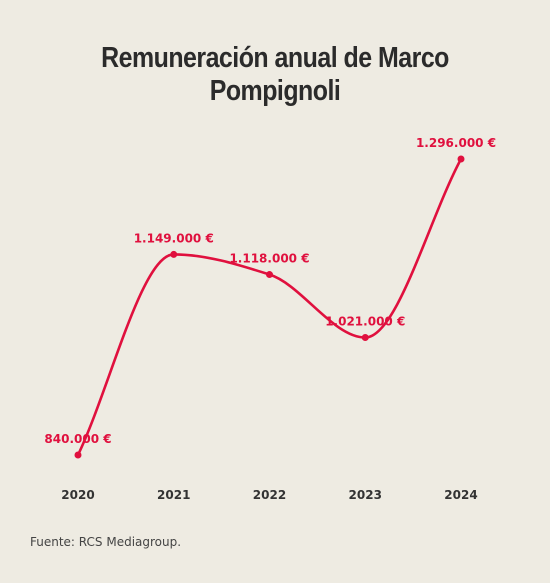  What do you see at coordinates (174, 238) in the screenshot?
I see `data-label-2021: 1.149.000 €` at bounding box center [174, 238].